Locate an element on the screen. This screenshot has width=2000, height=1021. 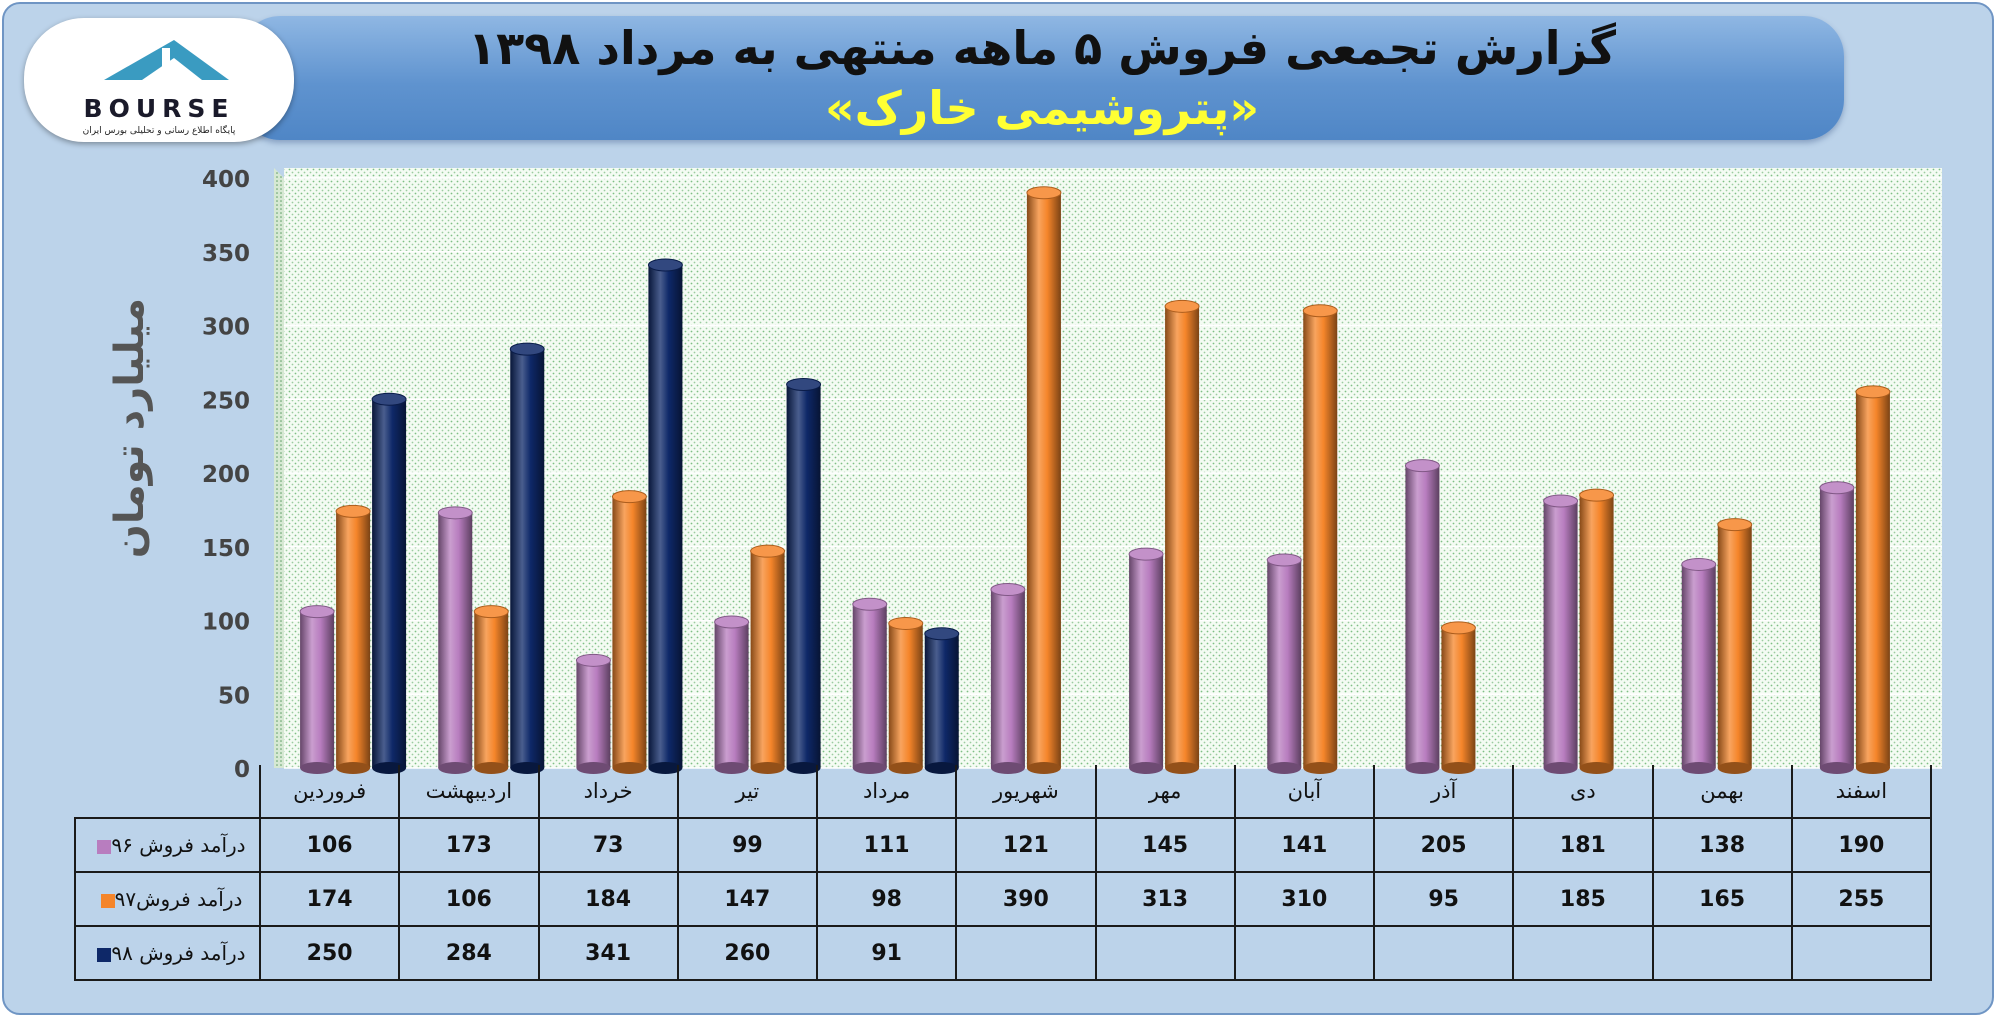
legend-entry: درآمد فروش ۹۸ is located at coordinates (167, 953).